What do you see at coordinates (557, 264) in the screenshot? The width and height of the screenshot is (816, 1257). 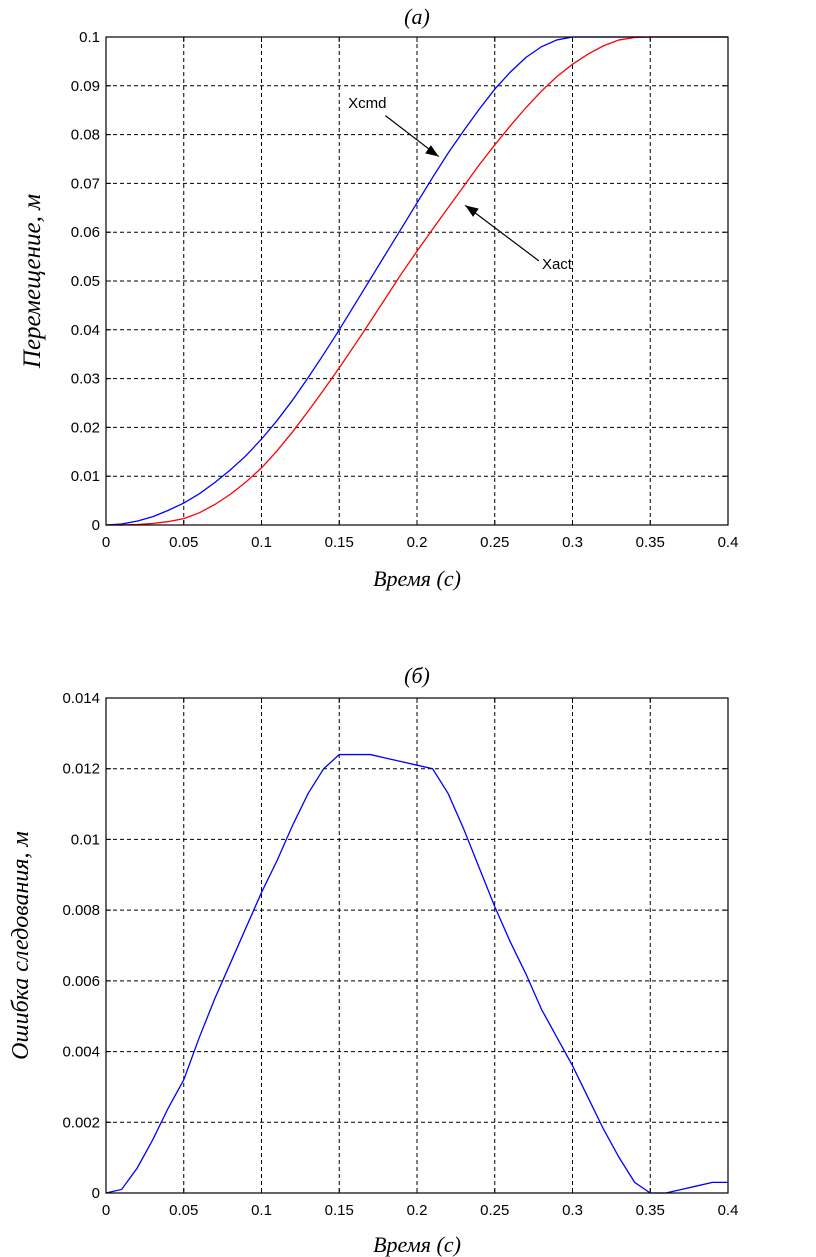 I see `annotation-xact: Xact` at bounding box center [557, 264].